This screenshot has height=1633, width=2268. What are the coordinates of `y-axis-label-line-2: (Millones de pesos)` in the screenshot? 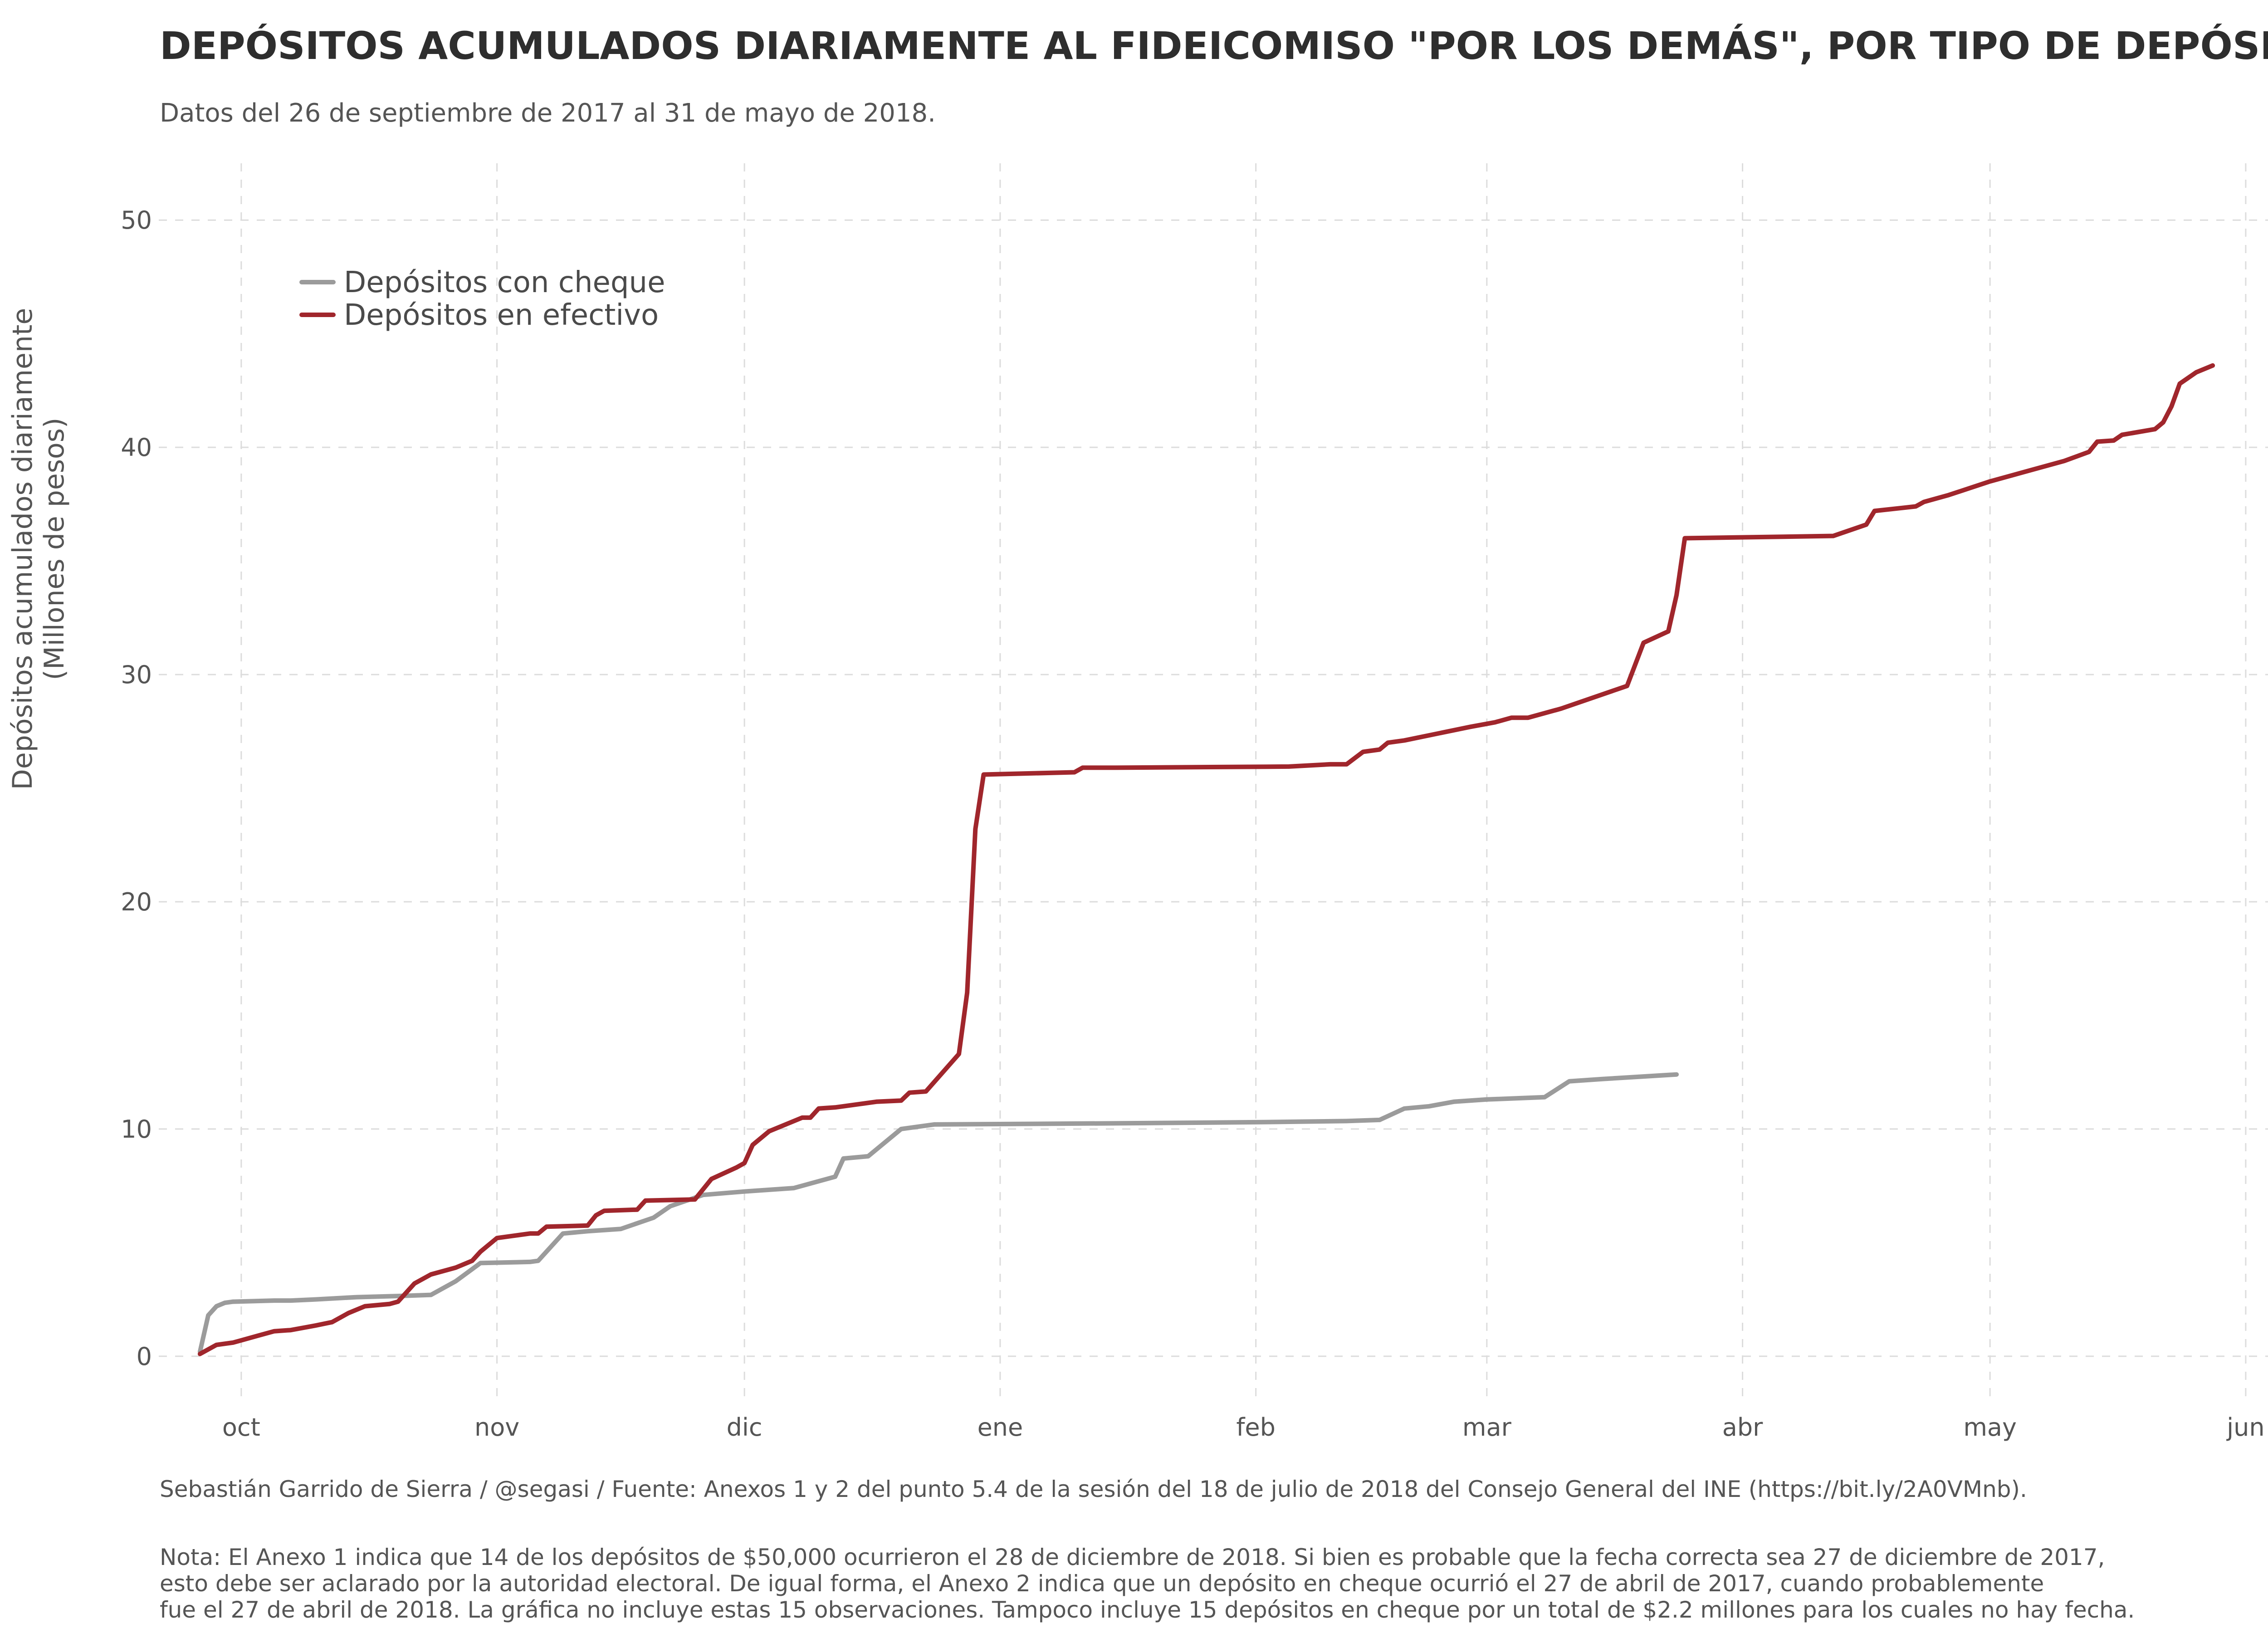 It's located at (55, 549).